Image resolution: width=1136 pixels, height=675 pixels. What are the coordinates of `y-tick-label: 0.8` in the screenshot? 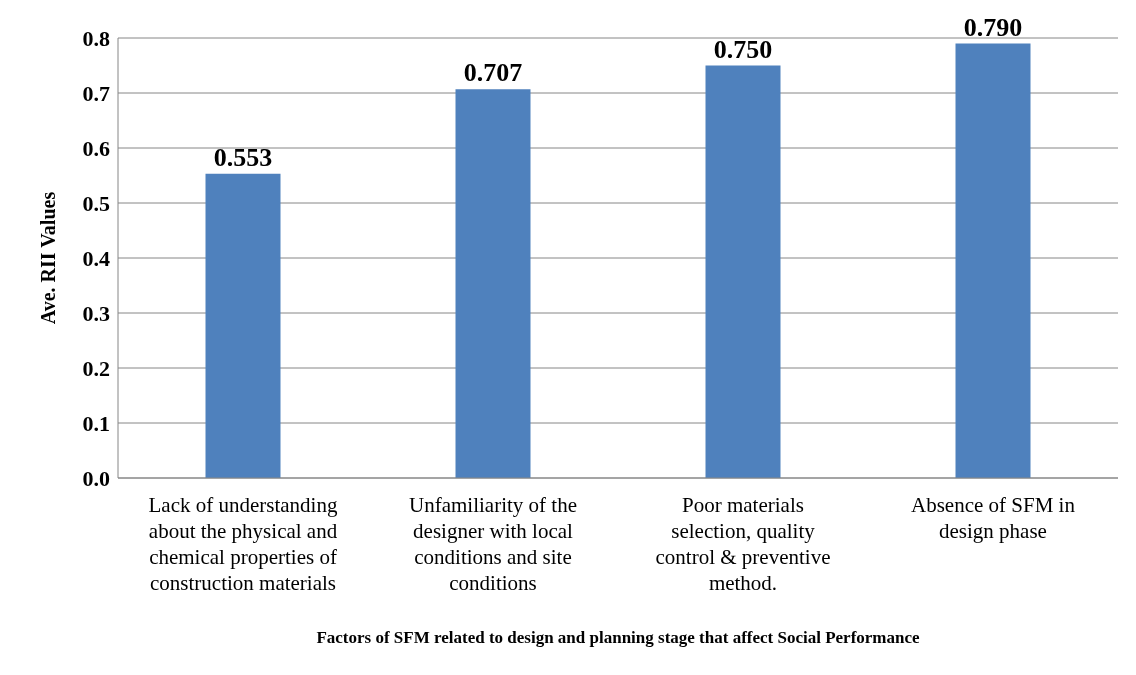 It's located at (96, 38).